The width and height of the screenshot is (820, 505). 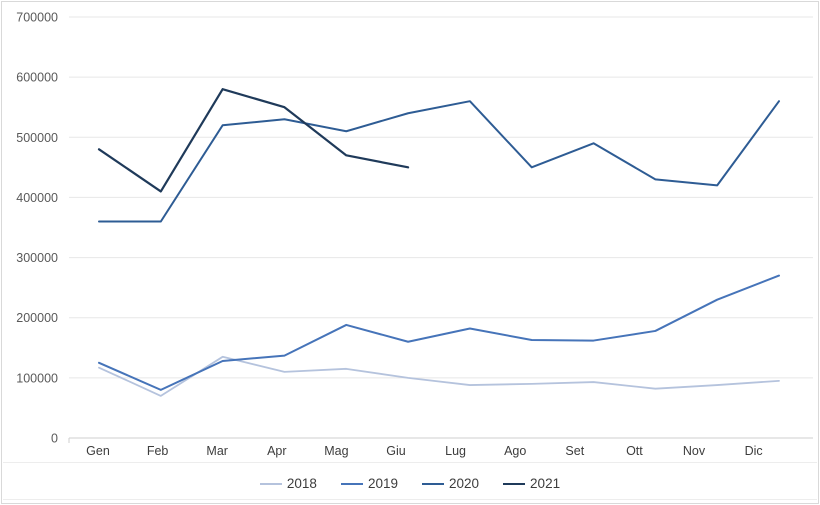 I want to click on legend-label: 2019, so click(x=382, y=484).